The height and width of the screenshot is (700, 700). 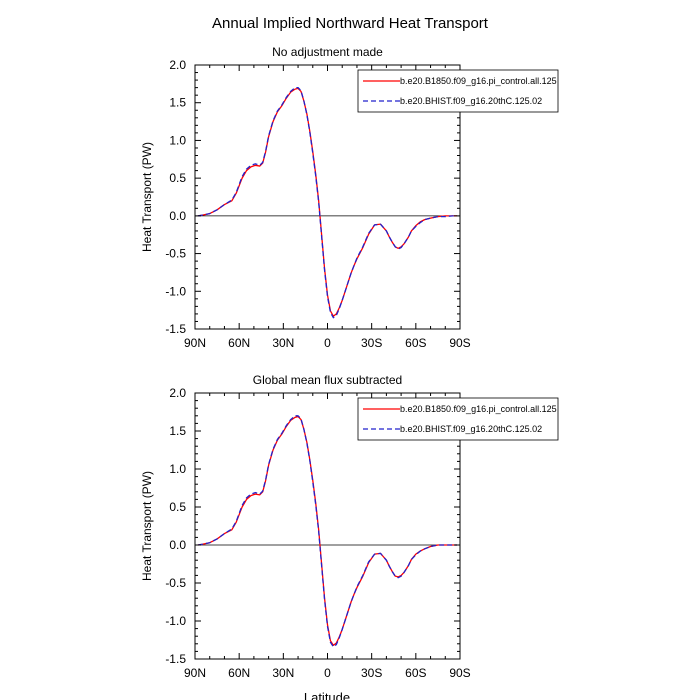 What do you see at coordinates (327, 380) in the screenshot?
I see `panel-title: Global mean flux subtracted` at bounding box center [327, 380].